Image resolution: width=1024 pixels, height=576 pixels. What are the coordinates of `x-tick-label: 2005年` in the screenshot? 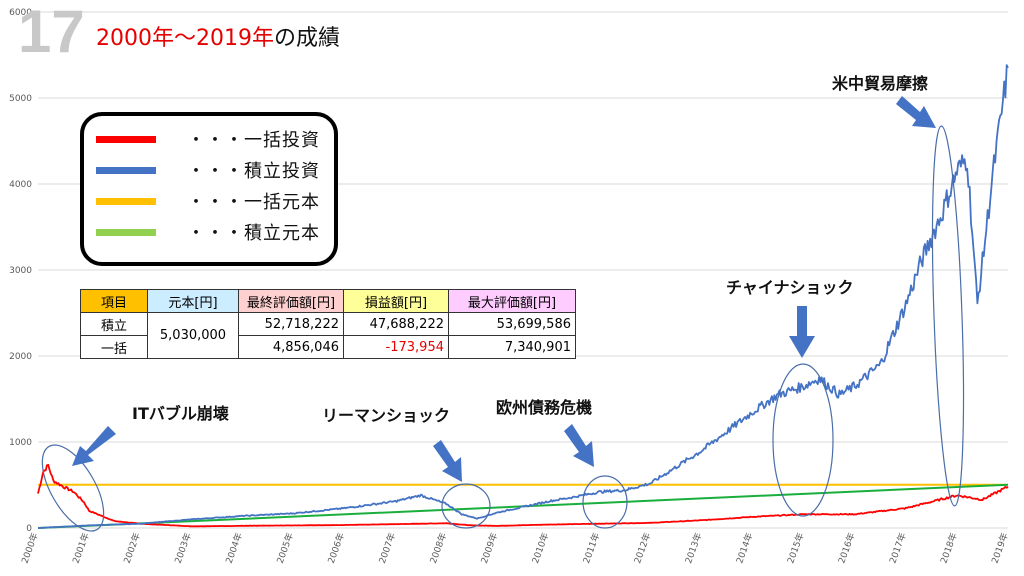 It's located at (285, 548).